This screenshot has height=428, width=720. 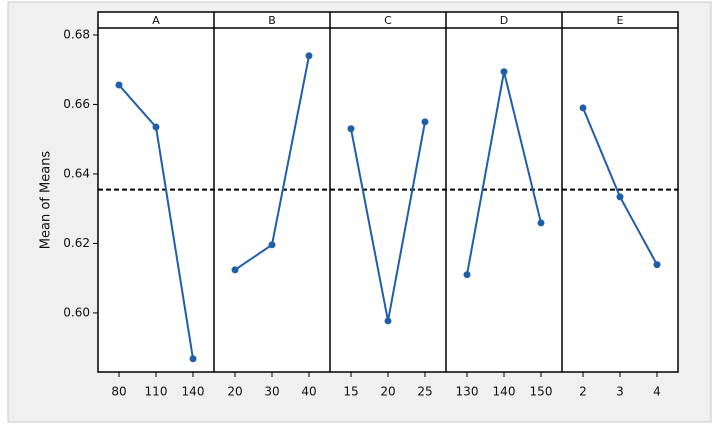 I want to click on x-tick-label: 40, so click(x=308, y=392).